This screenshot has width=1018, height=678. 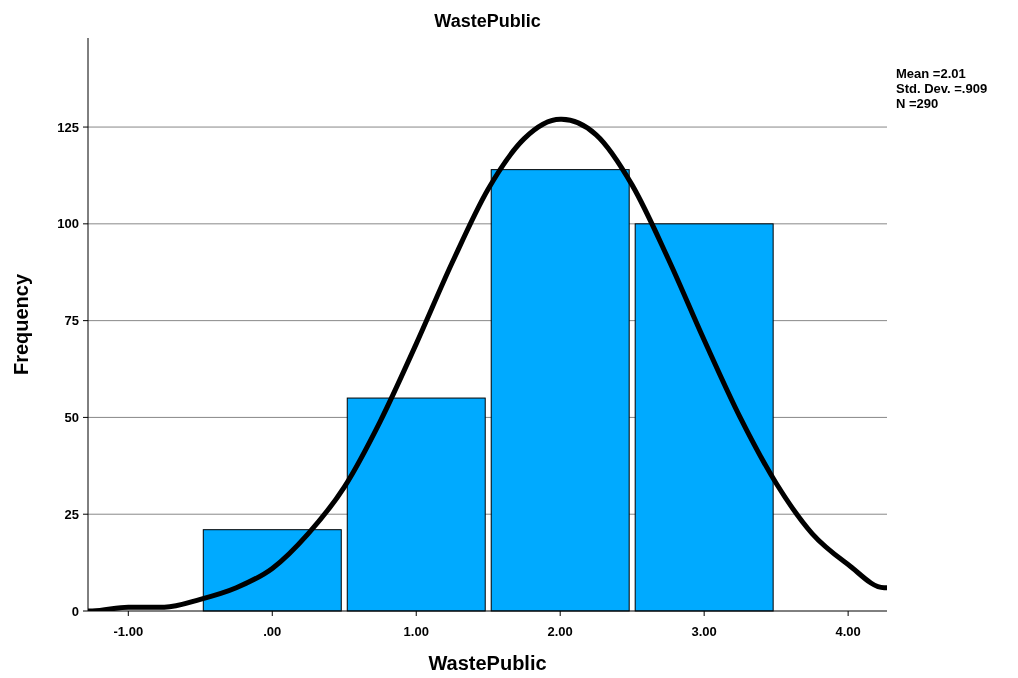 What do you see at coordinates (71, 321) in the screenshot?
I see `y-tick-label: 75` at bounding box center [71, 321].